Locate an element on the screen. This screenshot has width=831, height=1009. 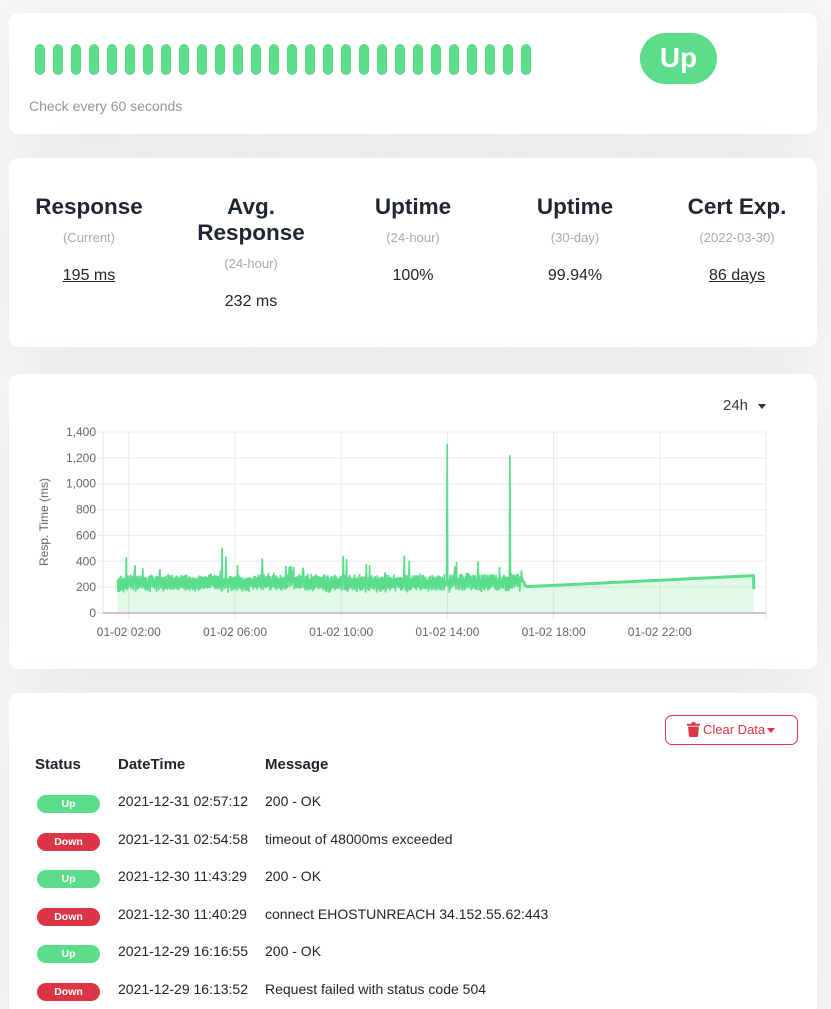
svg-text: 1,400 is located at coordinates (81, 432).